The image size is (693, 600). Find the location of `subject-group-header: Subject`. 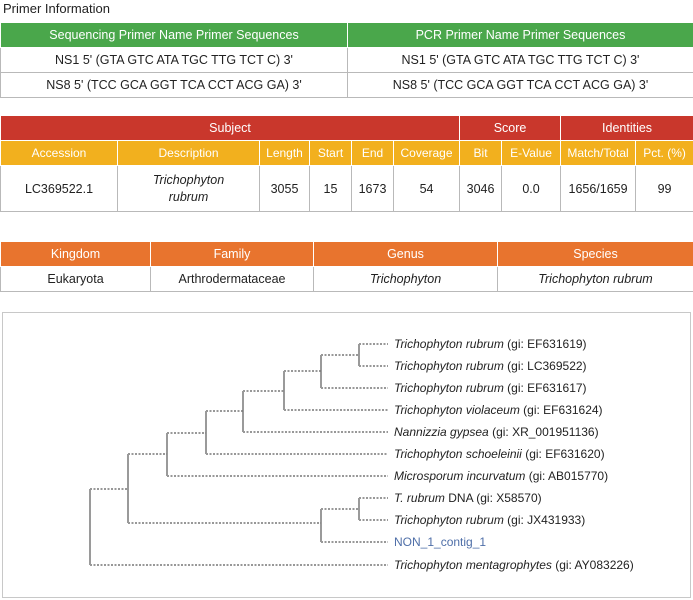

subject-group-header: Subject is located at coordinates (230, 128).